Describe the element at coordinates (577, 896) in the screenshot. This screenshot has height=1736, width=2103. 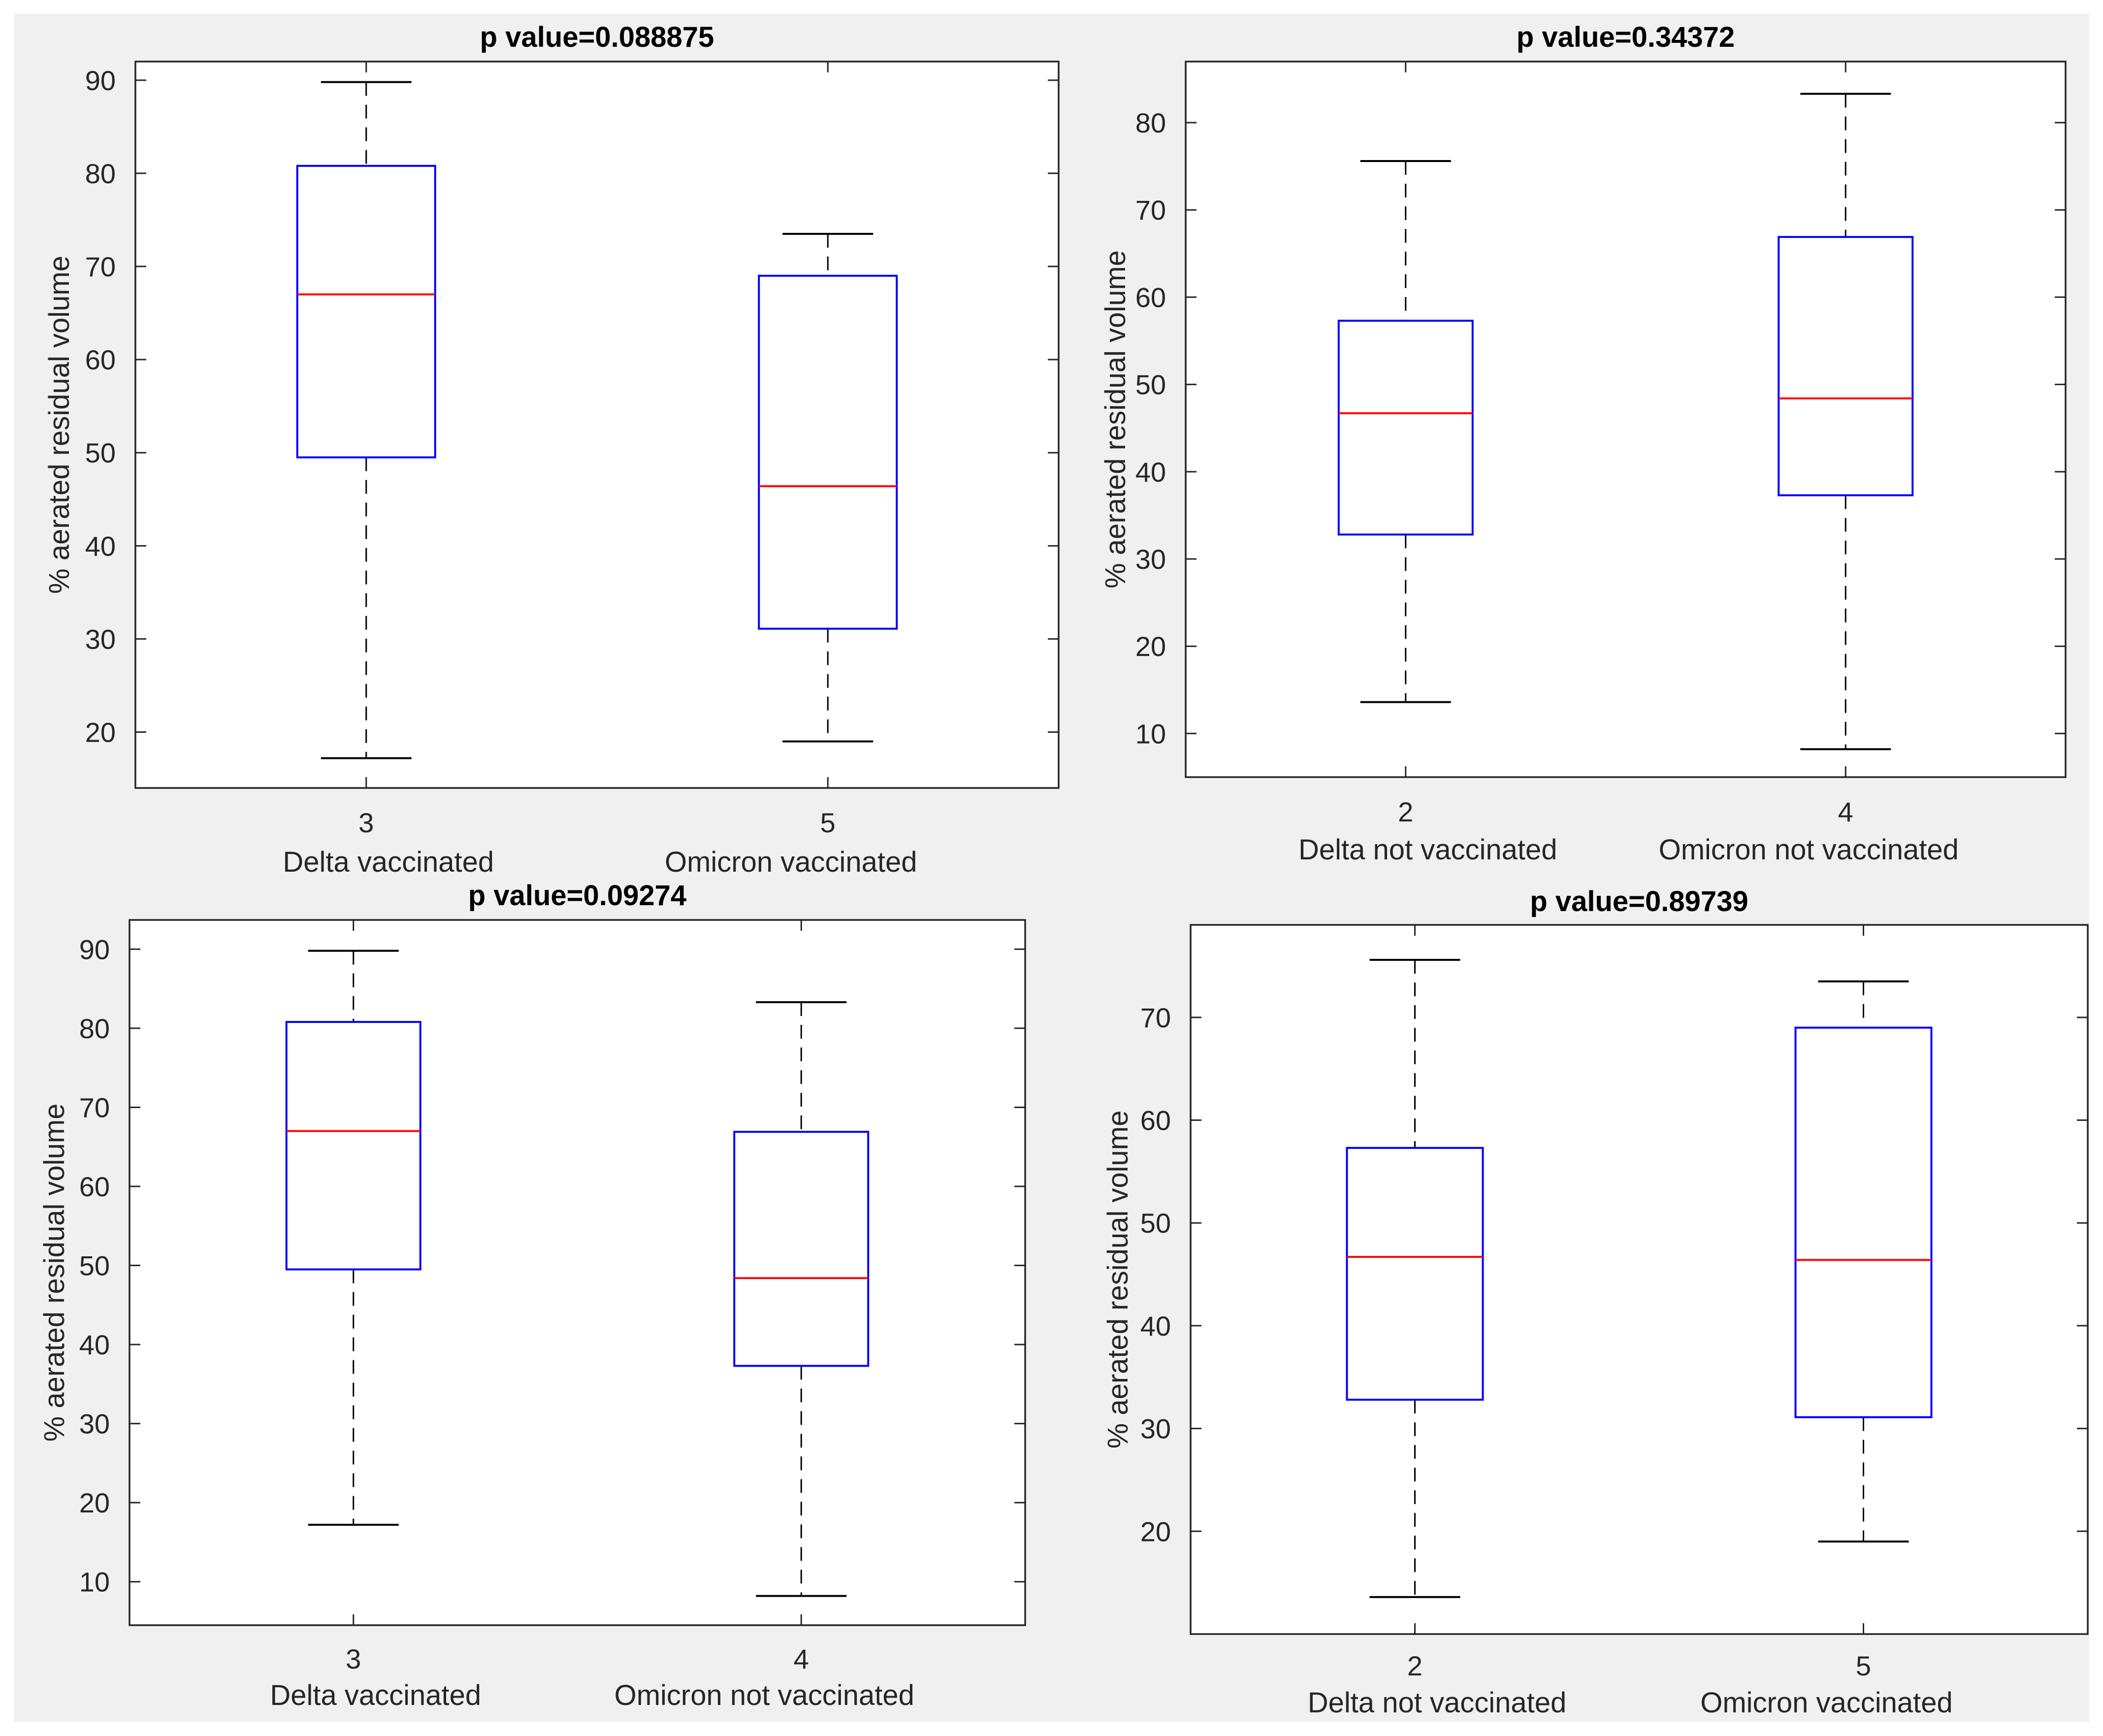
I see `chart-title: p value=0.09274` at that location.